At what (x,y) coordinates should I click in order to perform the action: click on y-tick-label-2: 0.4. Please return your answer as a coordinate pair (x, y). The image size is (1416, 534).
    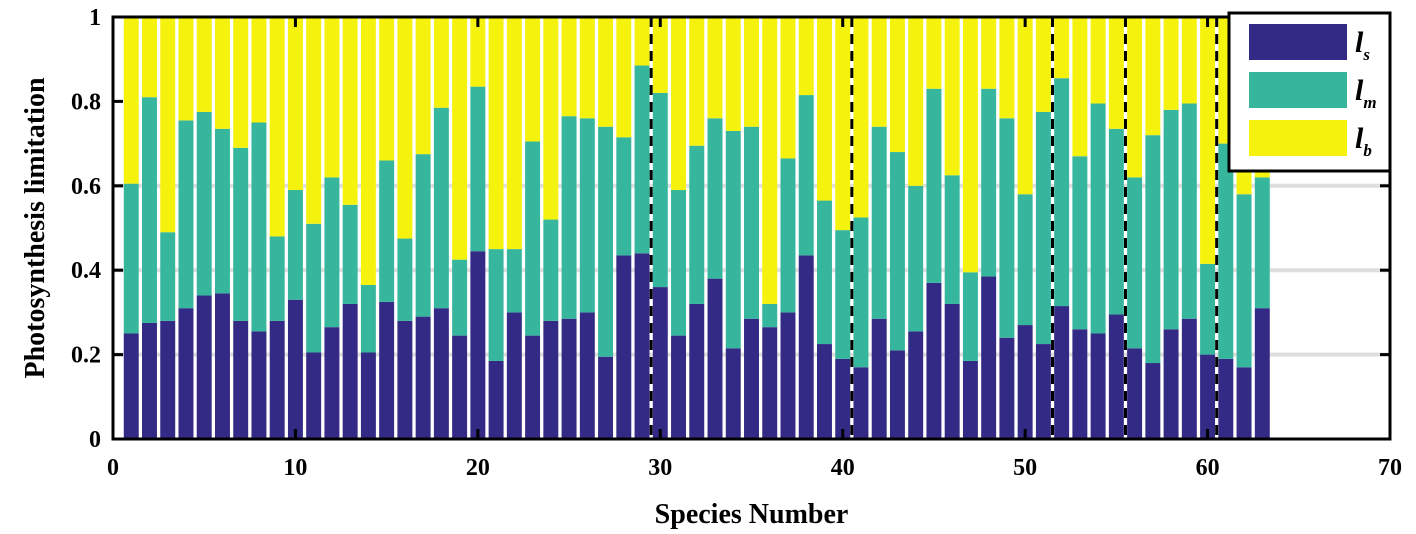
    Looking at the image, I should click on (86, 271).